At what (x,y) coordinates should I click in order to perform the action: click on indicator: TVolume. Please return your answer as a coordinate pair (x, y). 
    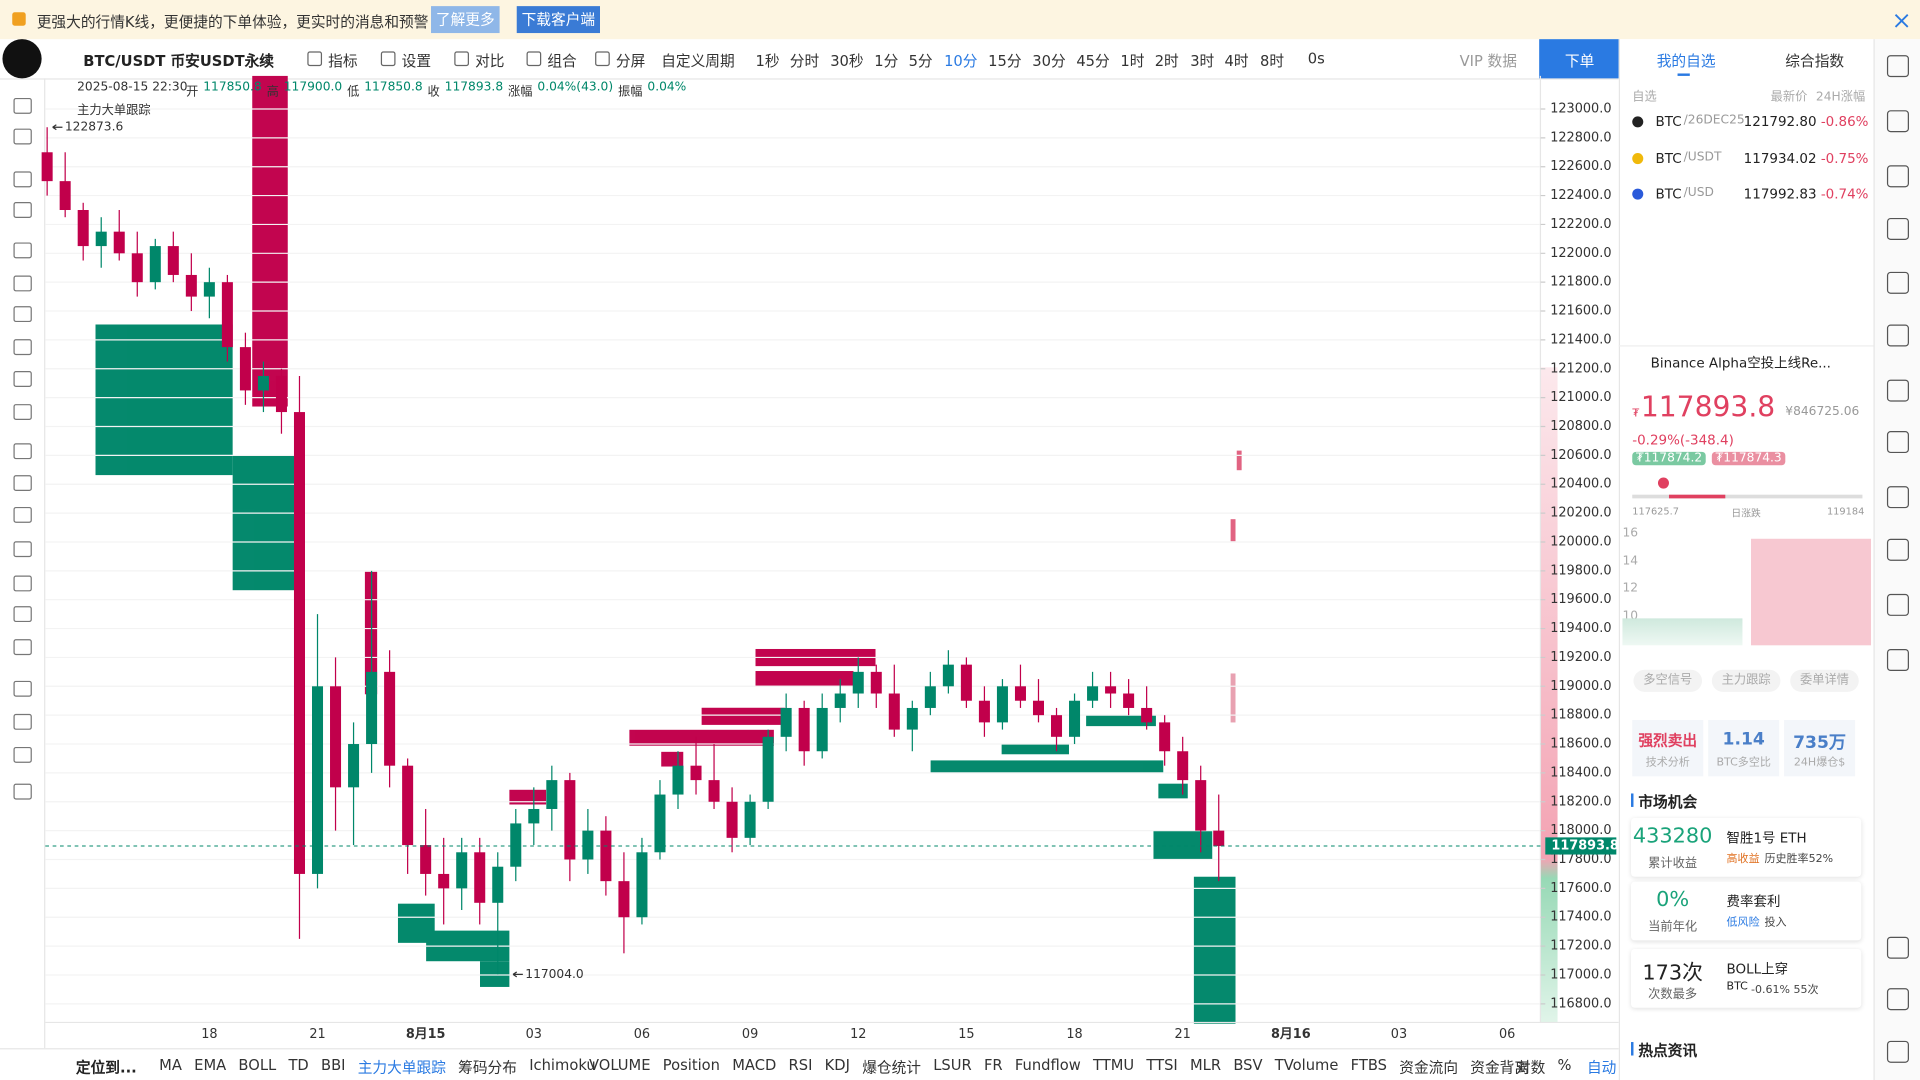
    Looking at the image, I should click on (1306, 1065).